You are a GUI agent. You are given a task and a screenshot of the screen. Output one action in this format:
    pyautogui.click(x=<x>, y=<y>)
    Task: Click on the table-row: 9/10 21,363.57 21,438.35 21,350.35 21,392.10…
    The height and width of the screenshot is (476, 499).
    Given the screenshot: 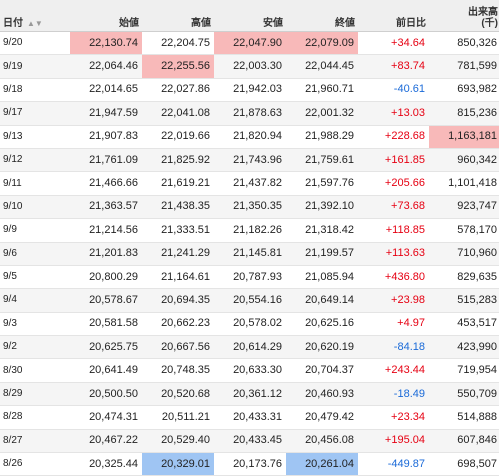 What is the action you would take?
    pyautogui.click(x=249, y=207)
    